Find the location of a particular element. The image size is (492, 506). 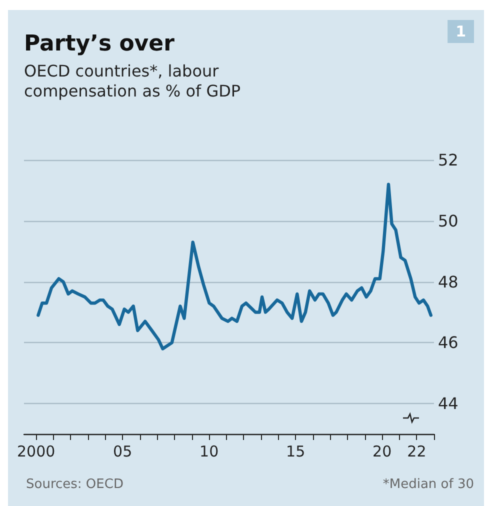

x-tick-label: 15 is located at coordinates (296, 451).